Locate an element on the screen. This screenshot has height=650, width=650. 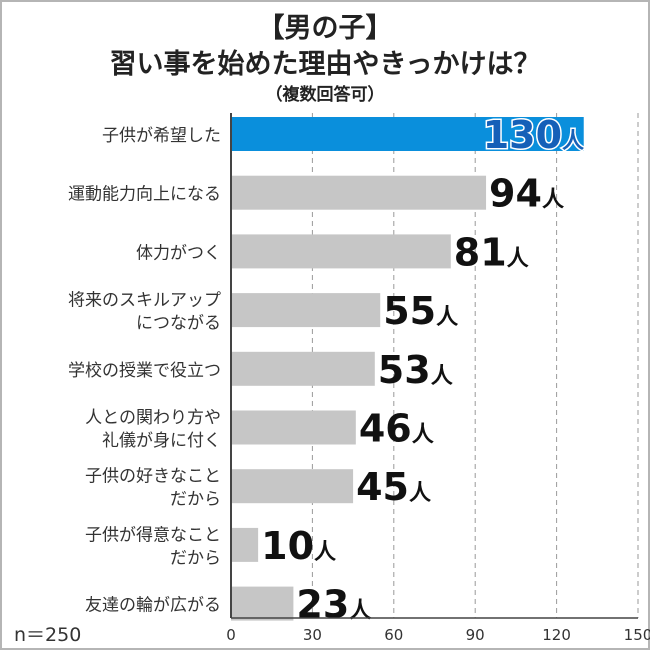
x-tick-label-120: 120 is located at coordinates (556, 635).